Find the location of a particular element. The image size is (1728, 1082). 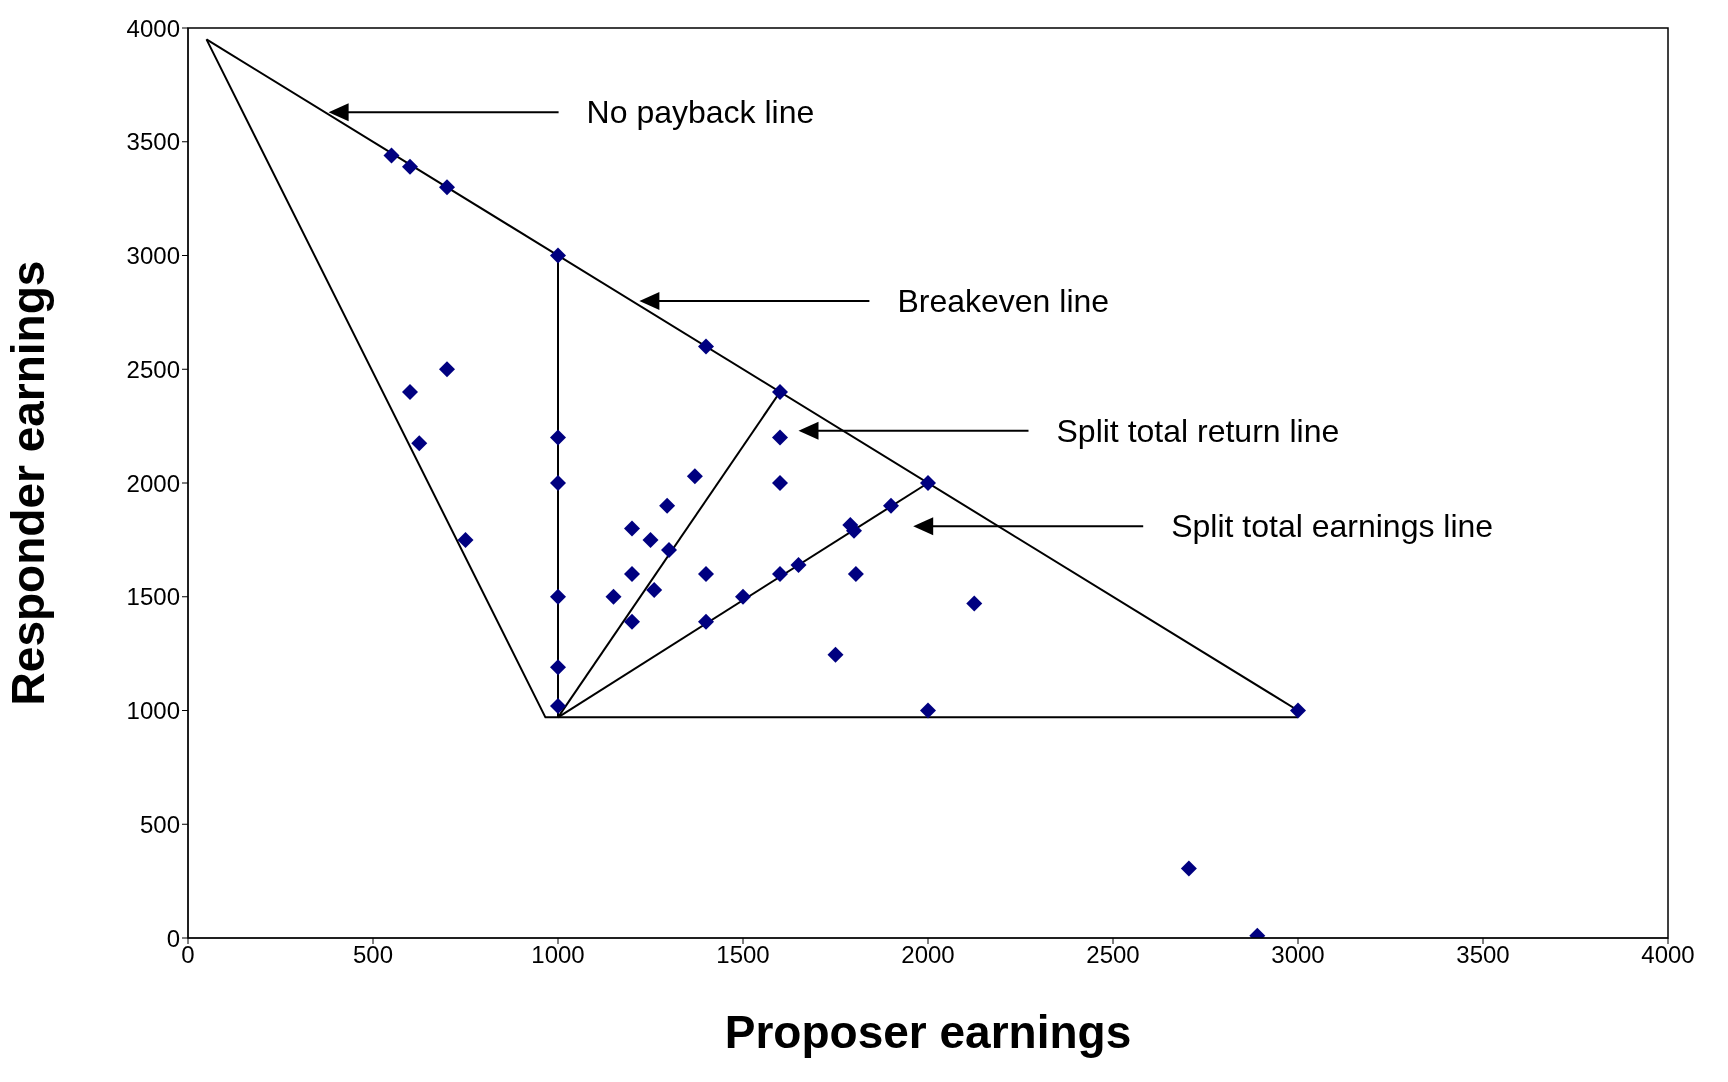

x-axis-title: Proposer earnings is located at coordinates (928, 1032).